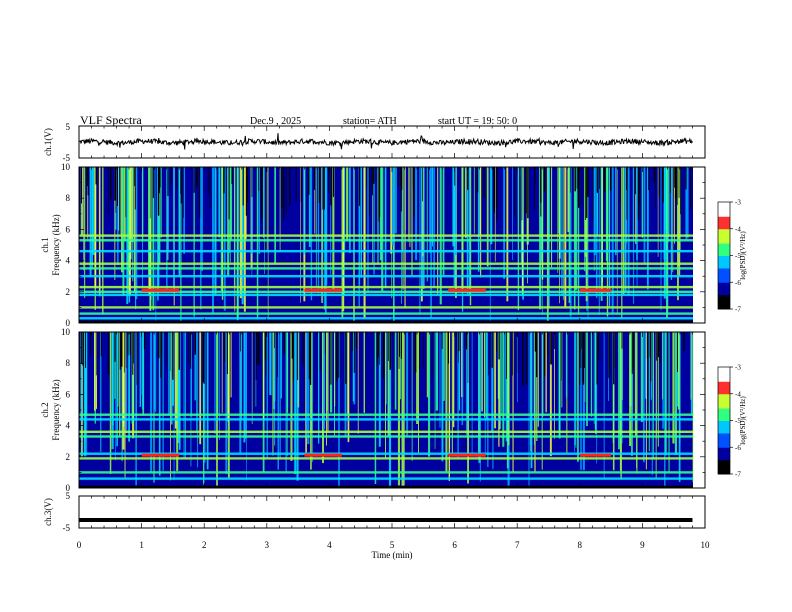  What do you see at coordinates (392, 142) in the screenshot?
I see `ch1-ticks` at bounding box center [392, 142].